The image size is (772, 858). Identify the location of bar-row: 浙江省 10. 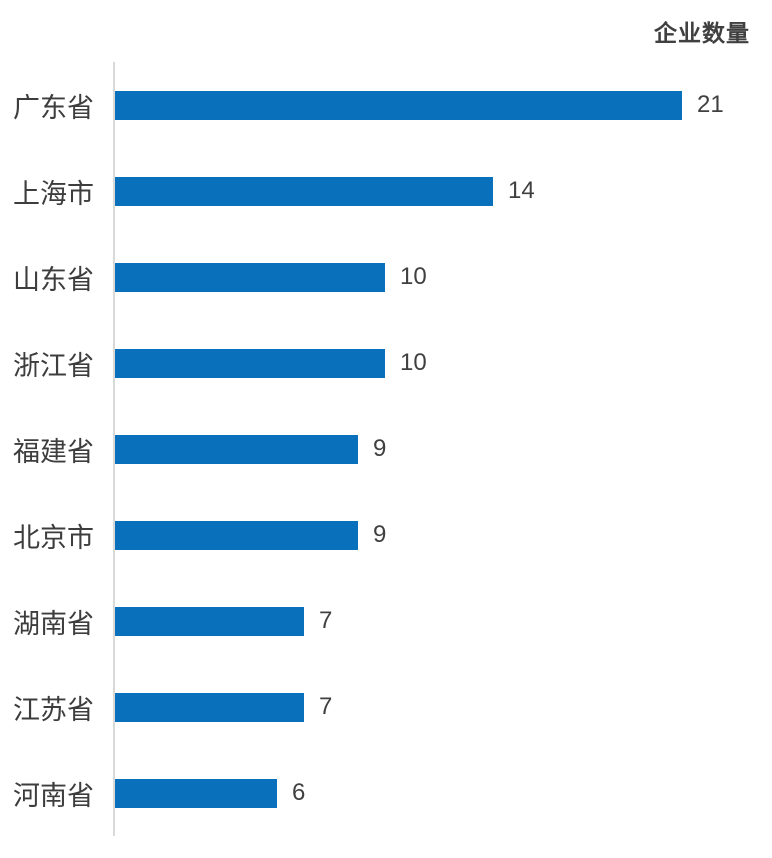
(386, 363).